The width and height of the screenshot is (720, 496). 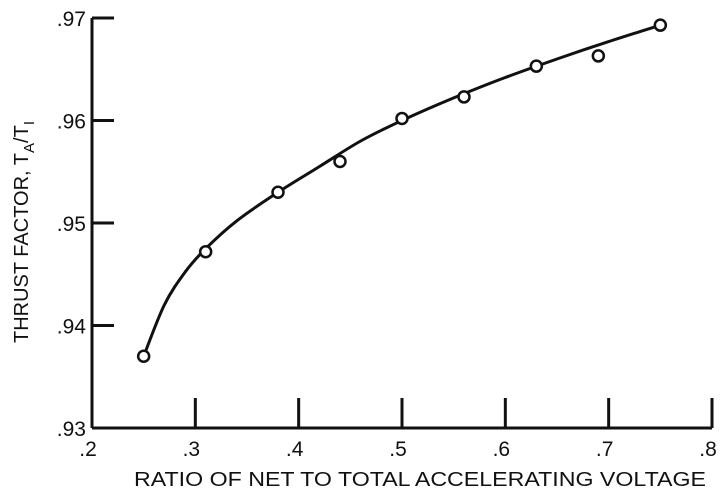 What do you see at coordinates (88, 449) in the screenshot?
I see `x-tick-label: .2` at bounding box center [88, 449].